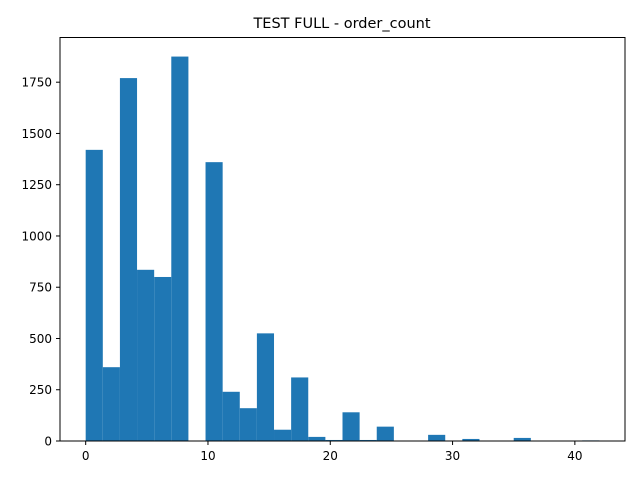 This screenshot has width=640, height=480. What do you see at coordinates (341, 24) in the screenshot?
I see `chart-title: TEST FULL - order_count` at bounding box center [341, 24].